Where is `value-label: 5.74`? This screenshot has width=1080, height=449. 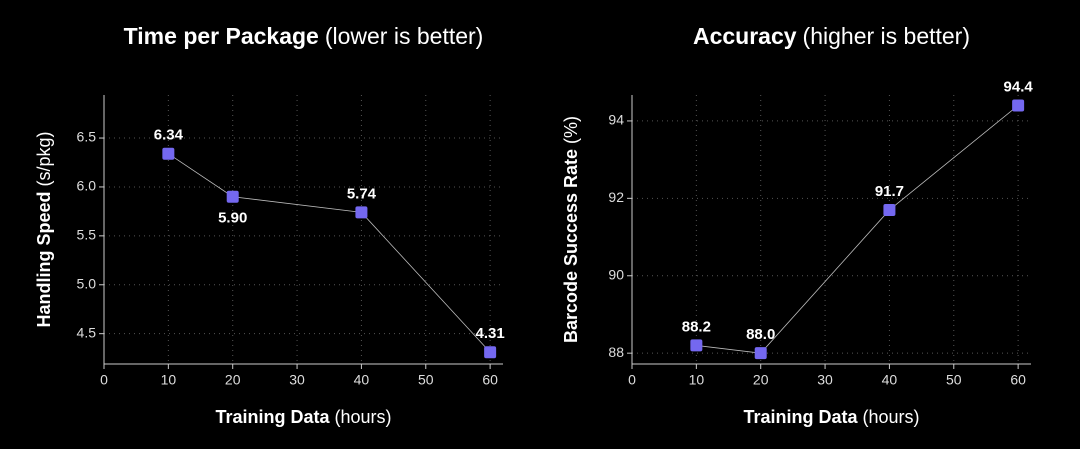
value-label: 5.74 is located at coordinates (362, 193).